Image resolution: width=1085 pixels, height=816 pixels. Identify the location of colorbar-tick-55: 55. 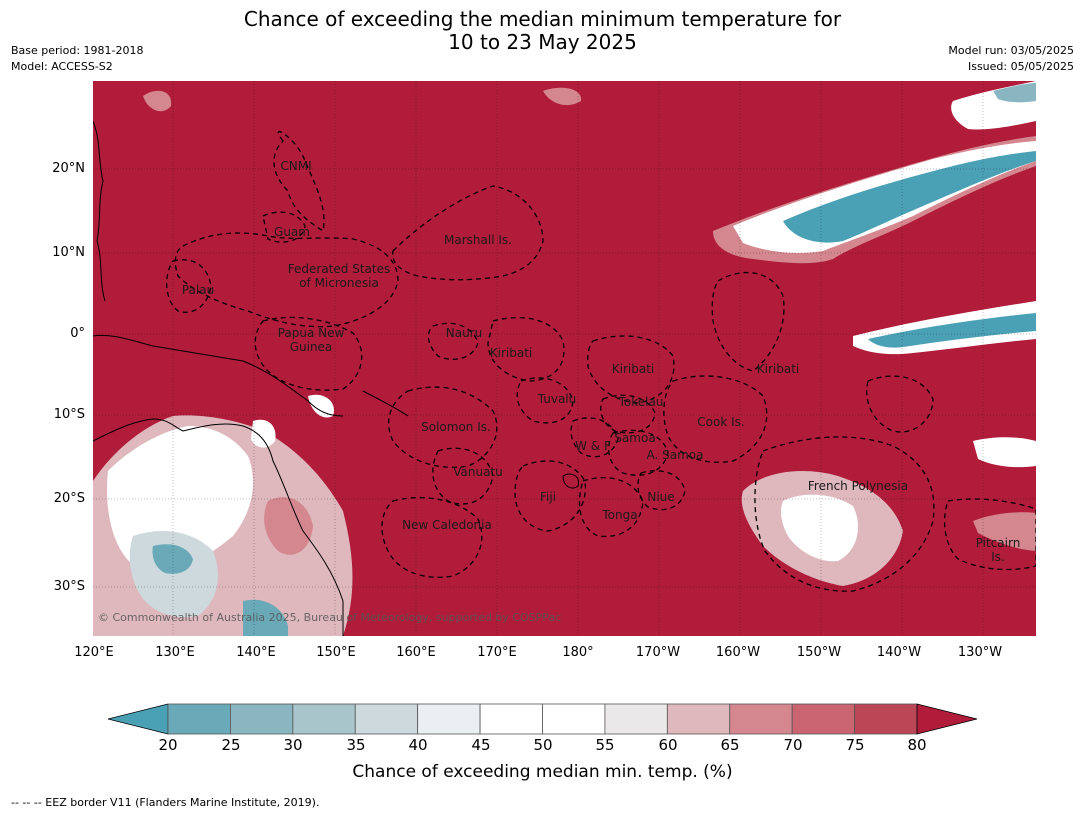
(605, 745).